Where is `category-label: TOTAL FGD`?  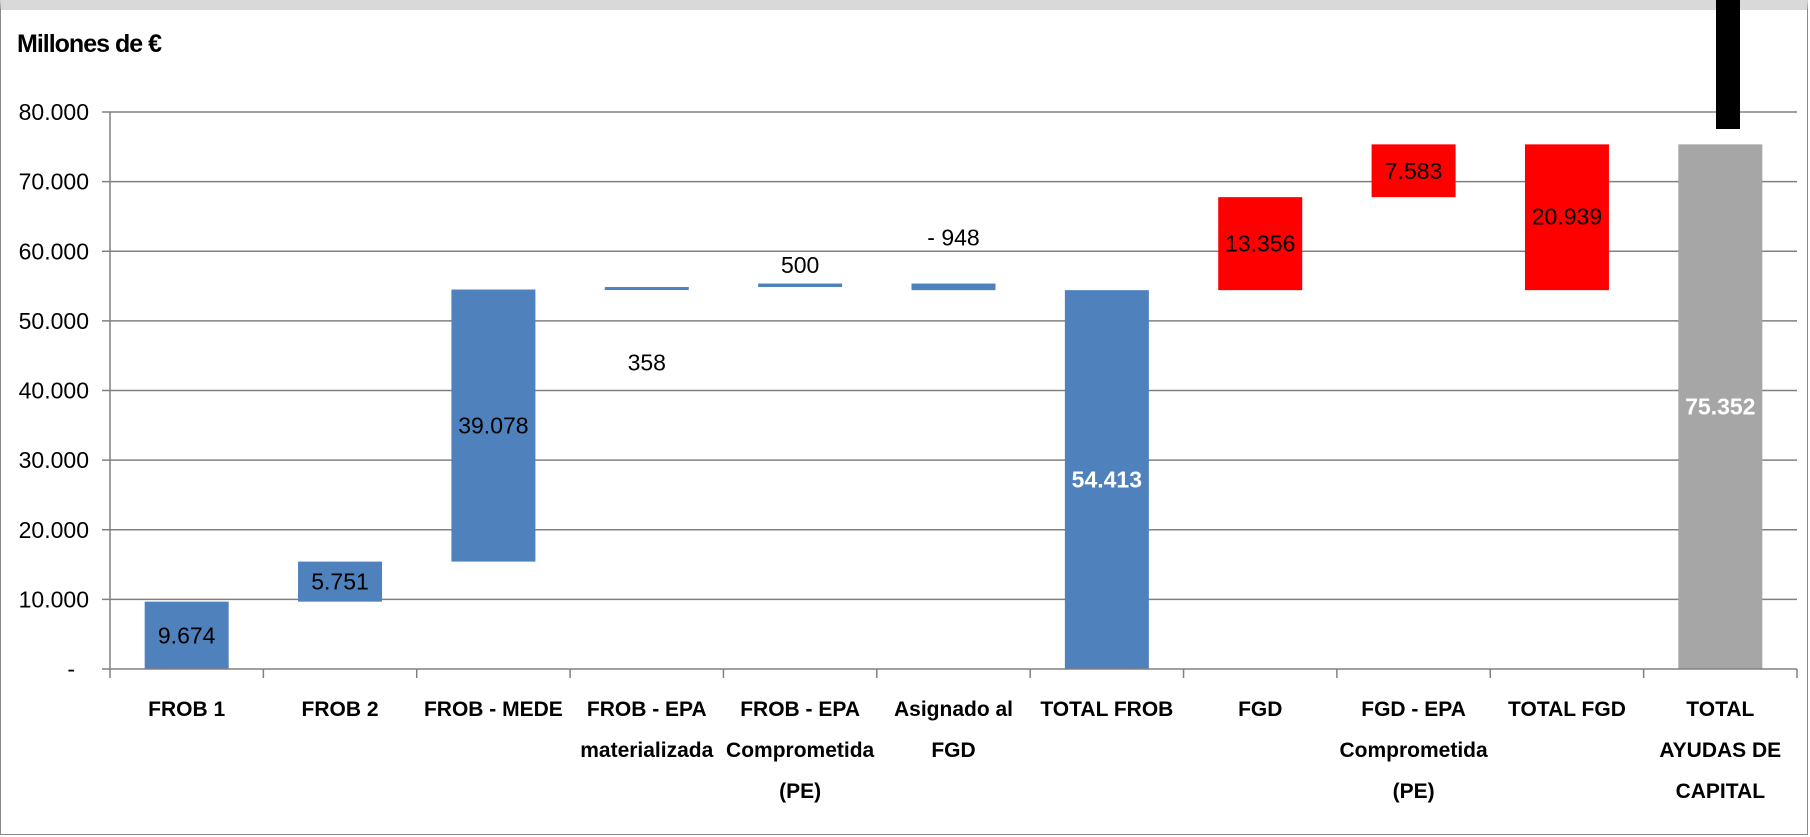
category-label: TOTAL FGD is located at coordinates (1567, 709).